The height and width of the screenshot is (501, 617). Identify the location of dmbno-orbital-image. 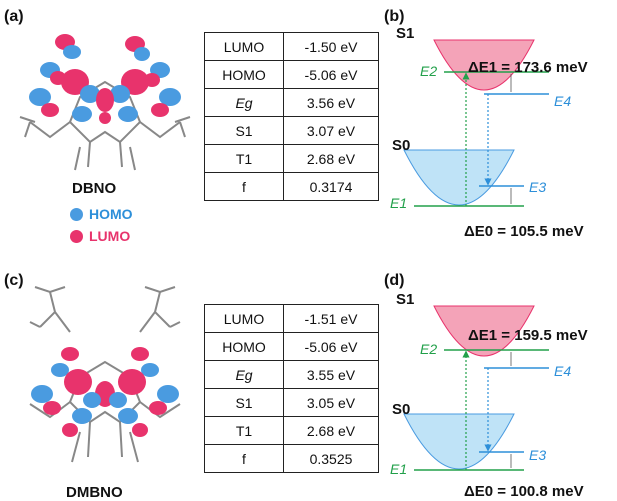
(105, 374).